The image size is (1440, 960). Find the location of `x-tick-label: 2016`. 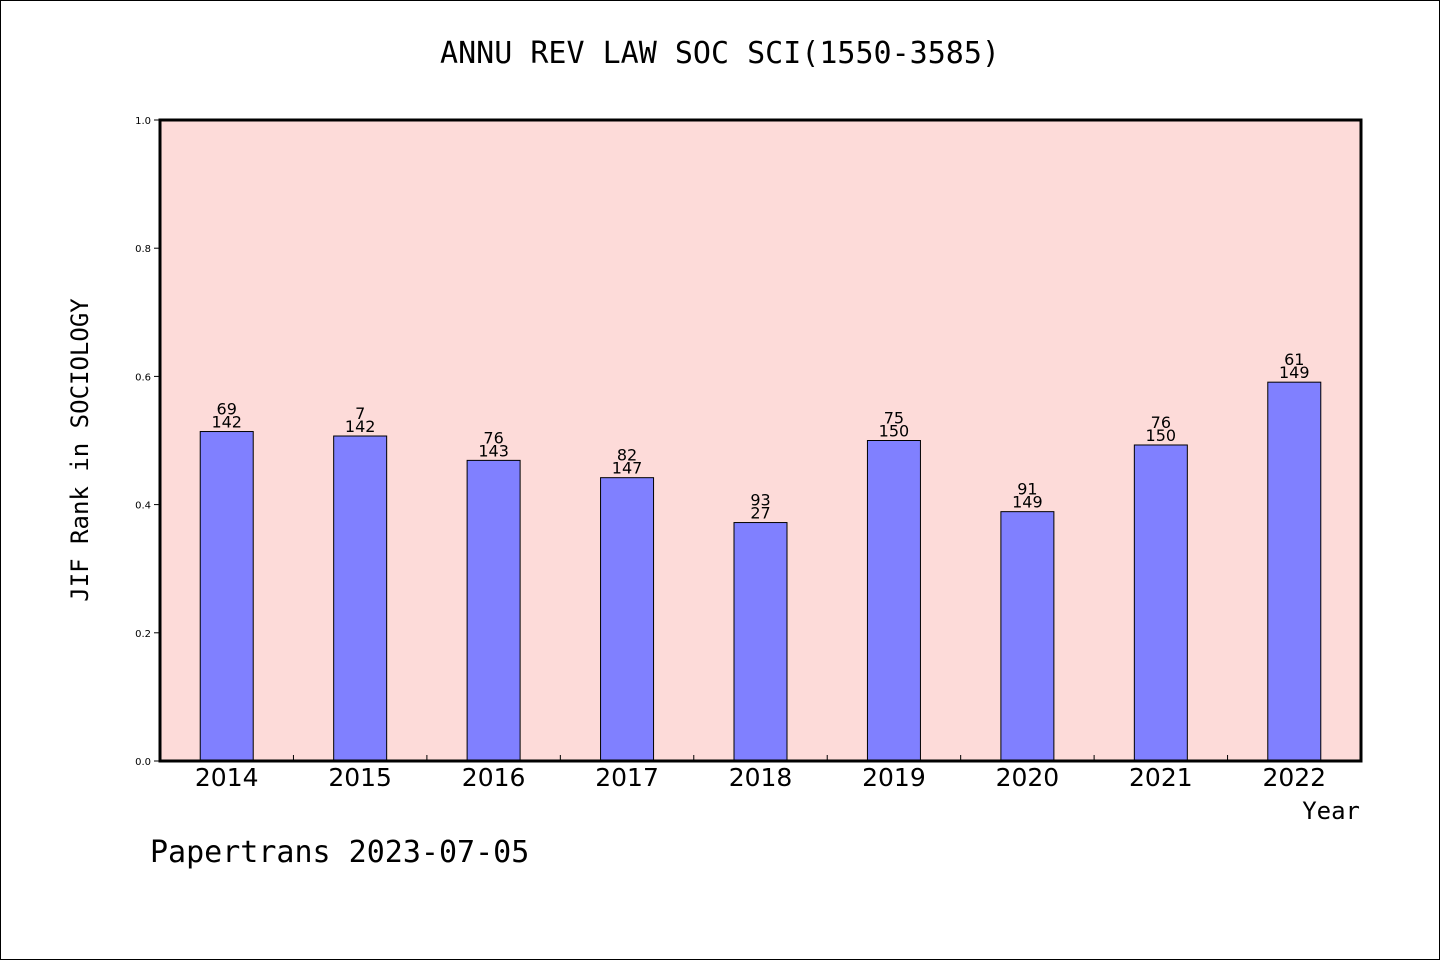

x-tick-label: 2016 is located at coordinates (494, 777).